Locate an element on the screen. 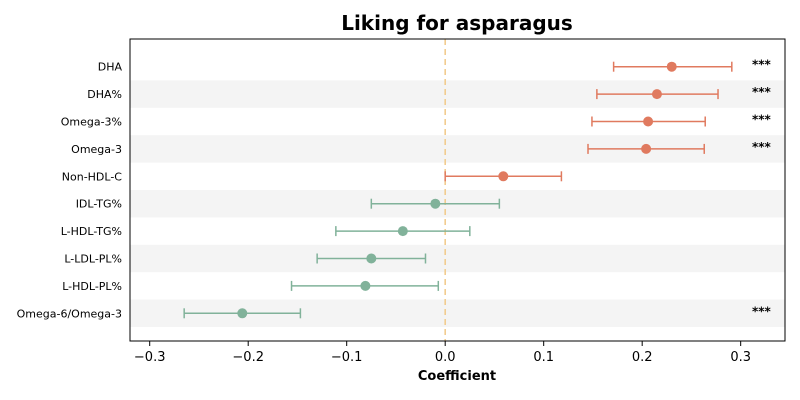 This screenshot has height=400, width=800. chart-title: Liking for asparagus is located at coordinates (457, 23).